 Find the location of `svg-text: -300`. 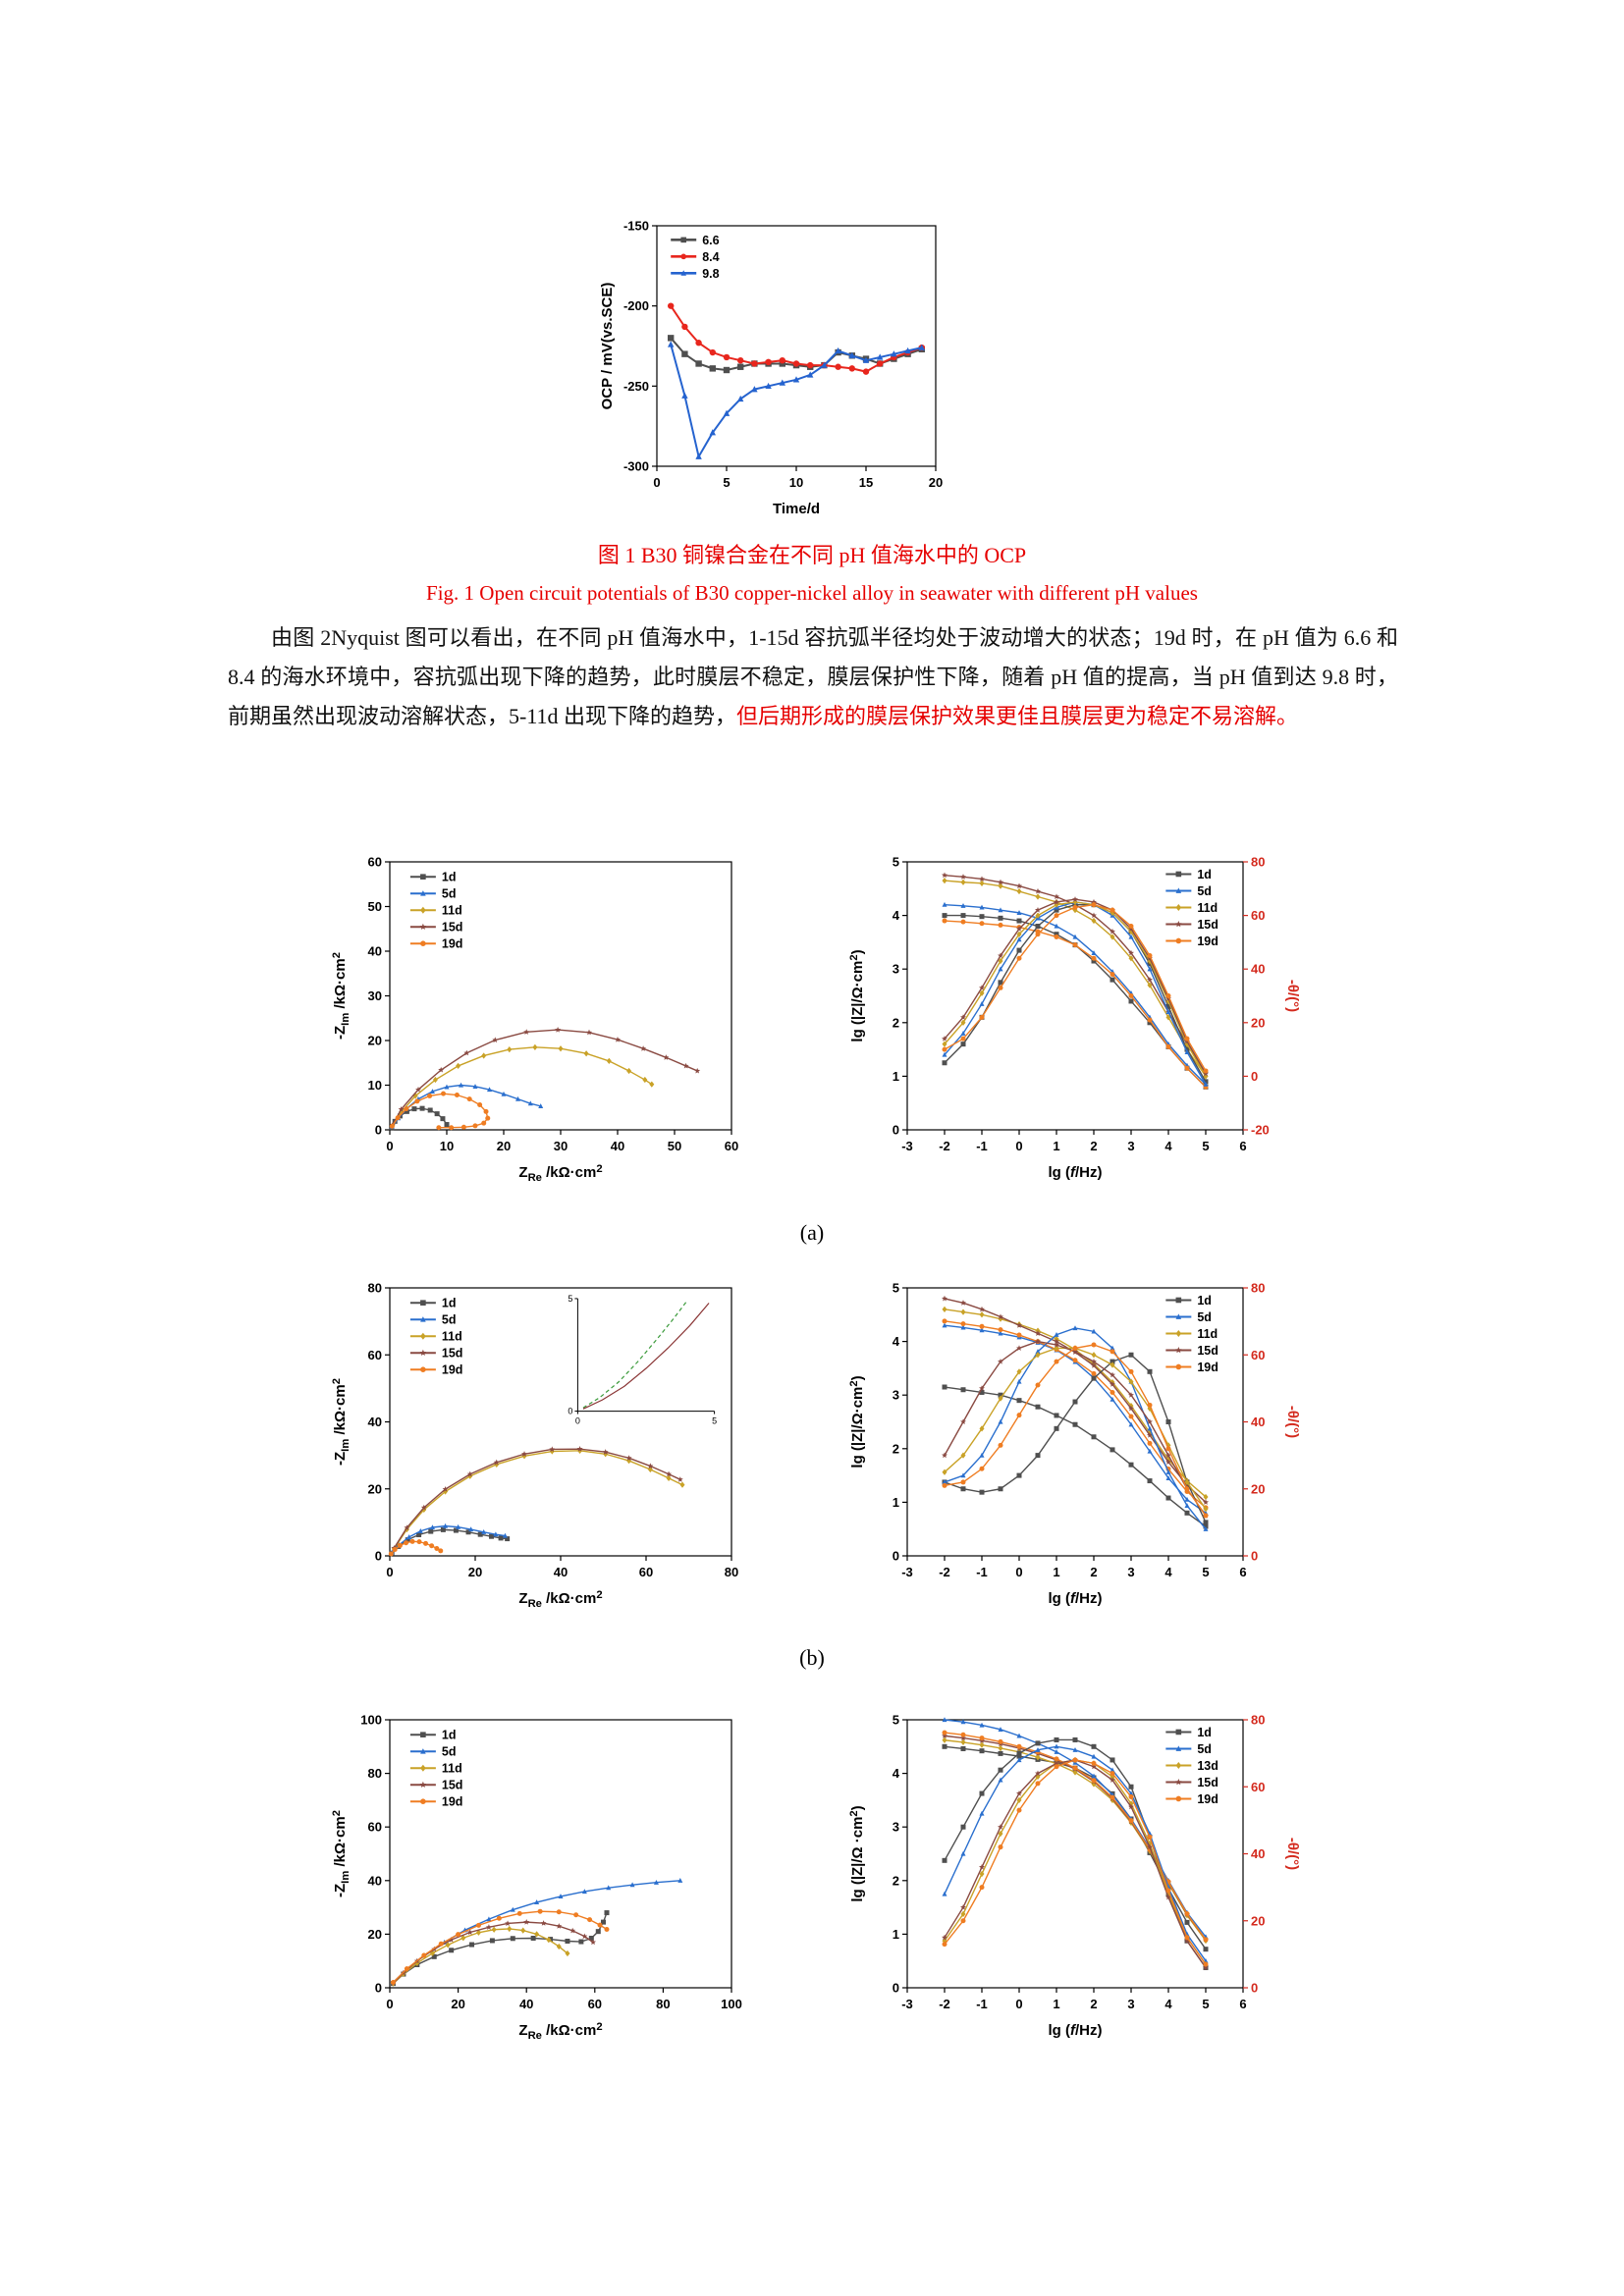

svg-text: -300 is located at coordinates (636, 466).